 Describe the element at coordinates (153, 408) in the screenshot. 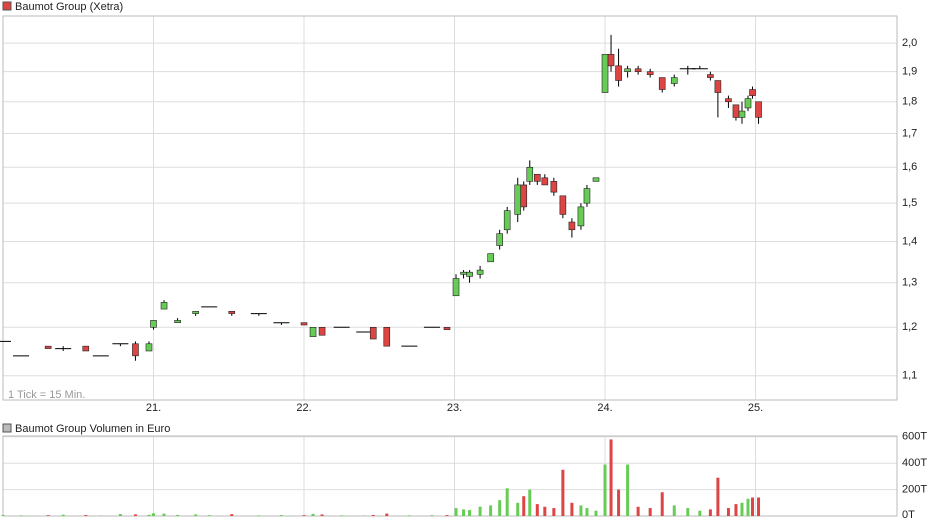

I see `x-tick-label: 21.` at that location.